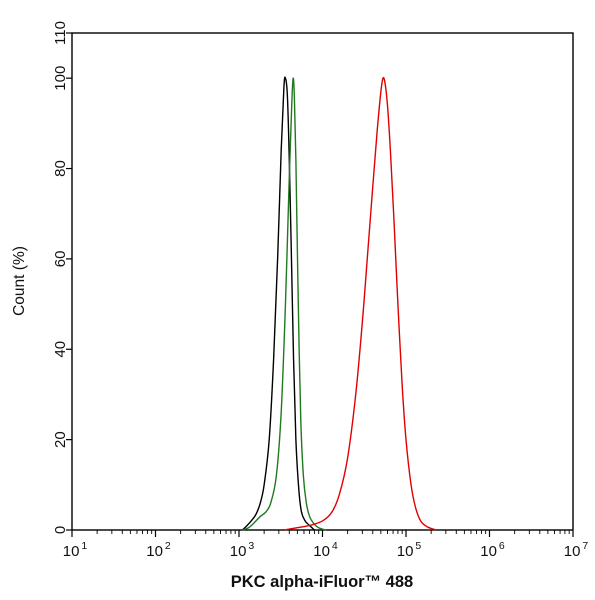  Describe the element at coordinates (84, 546) in the screenshot. I see `x-tick-exponent: 1` at that location.